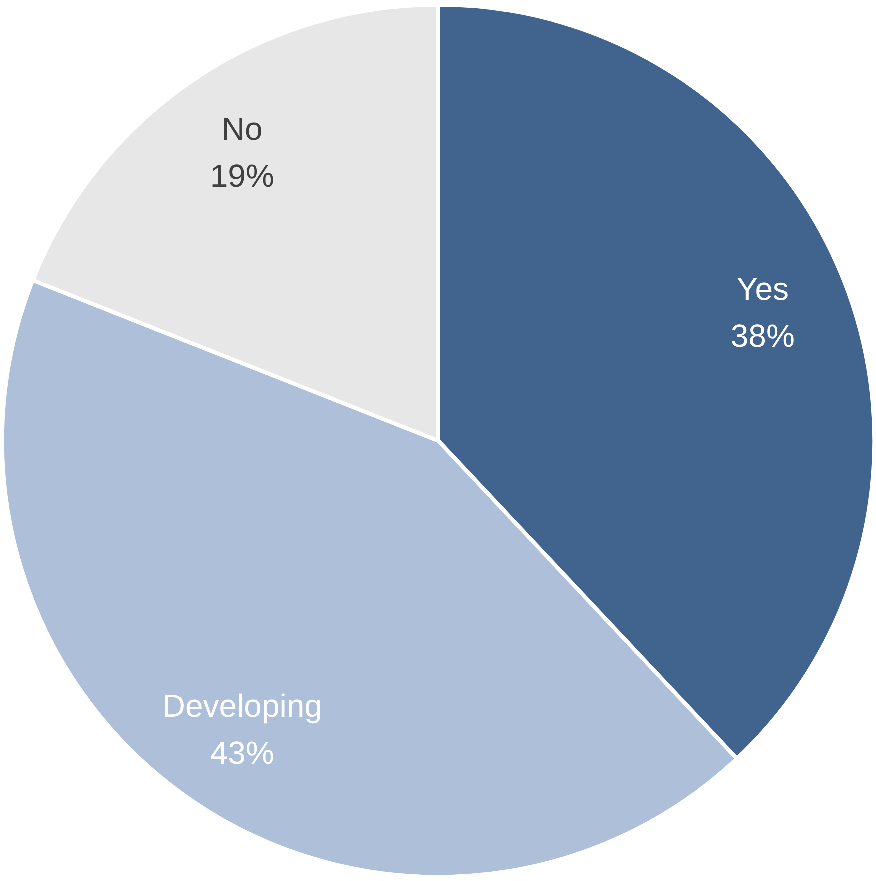  I want to click on slice-label: Yes, so click(763, 289).